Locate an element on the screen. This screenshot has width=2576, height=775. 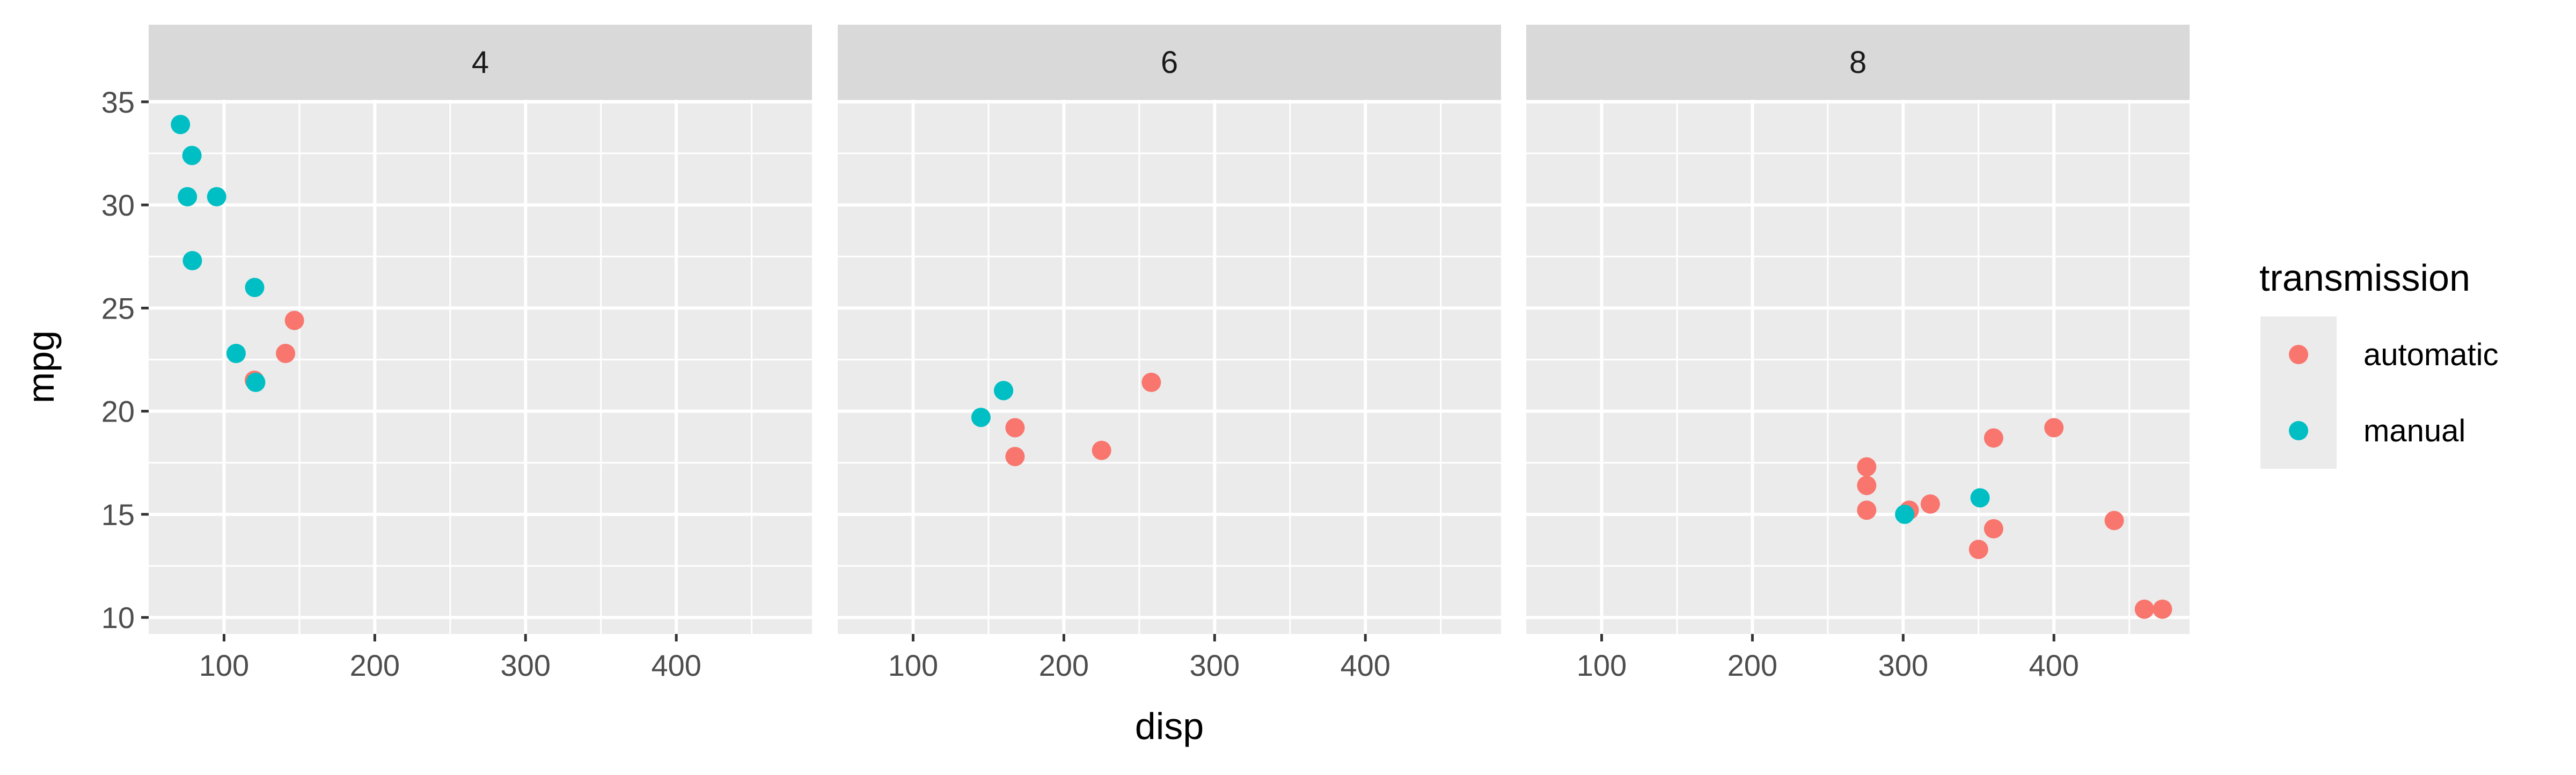
y-tick-label: 25 is located at coordinates (118, 308).